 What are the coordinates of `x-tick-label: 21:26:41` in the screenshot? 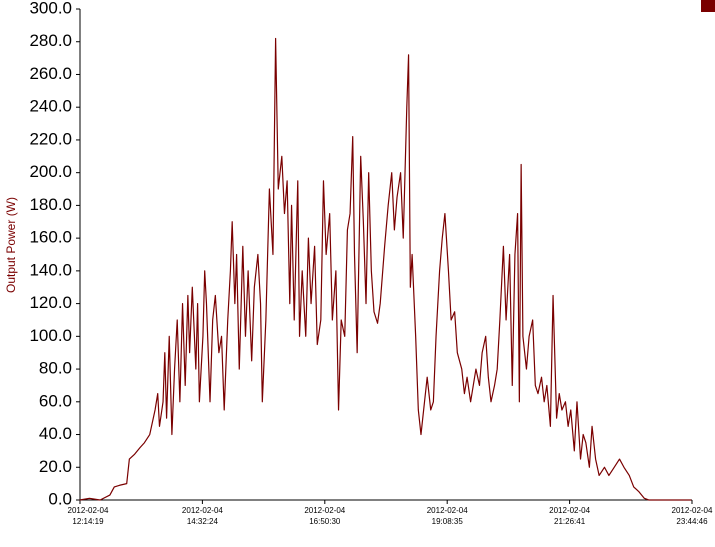 It's located at (570, 521).